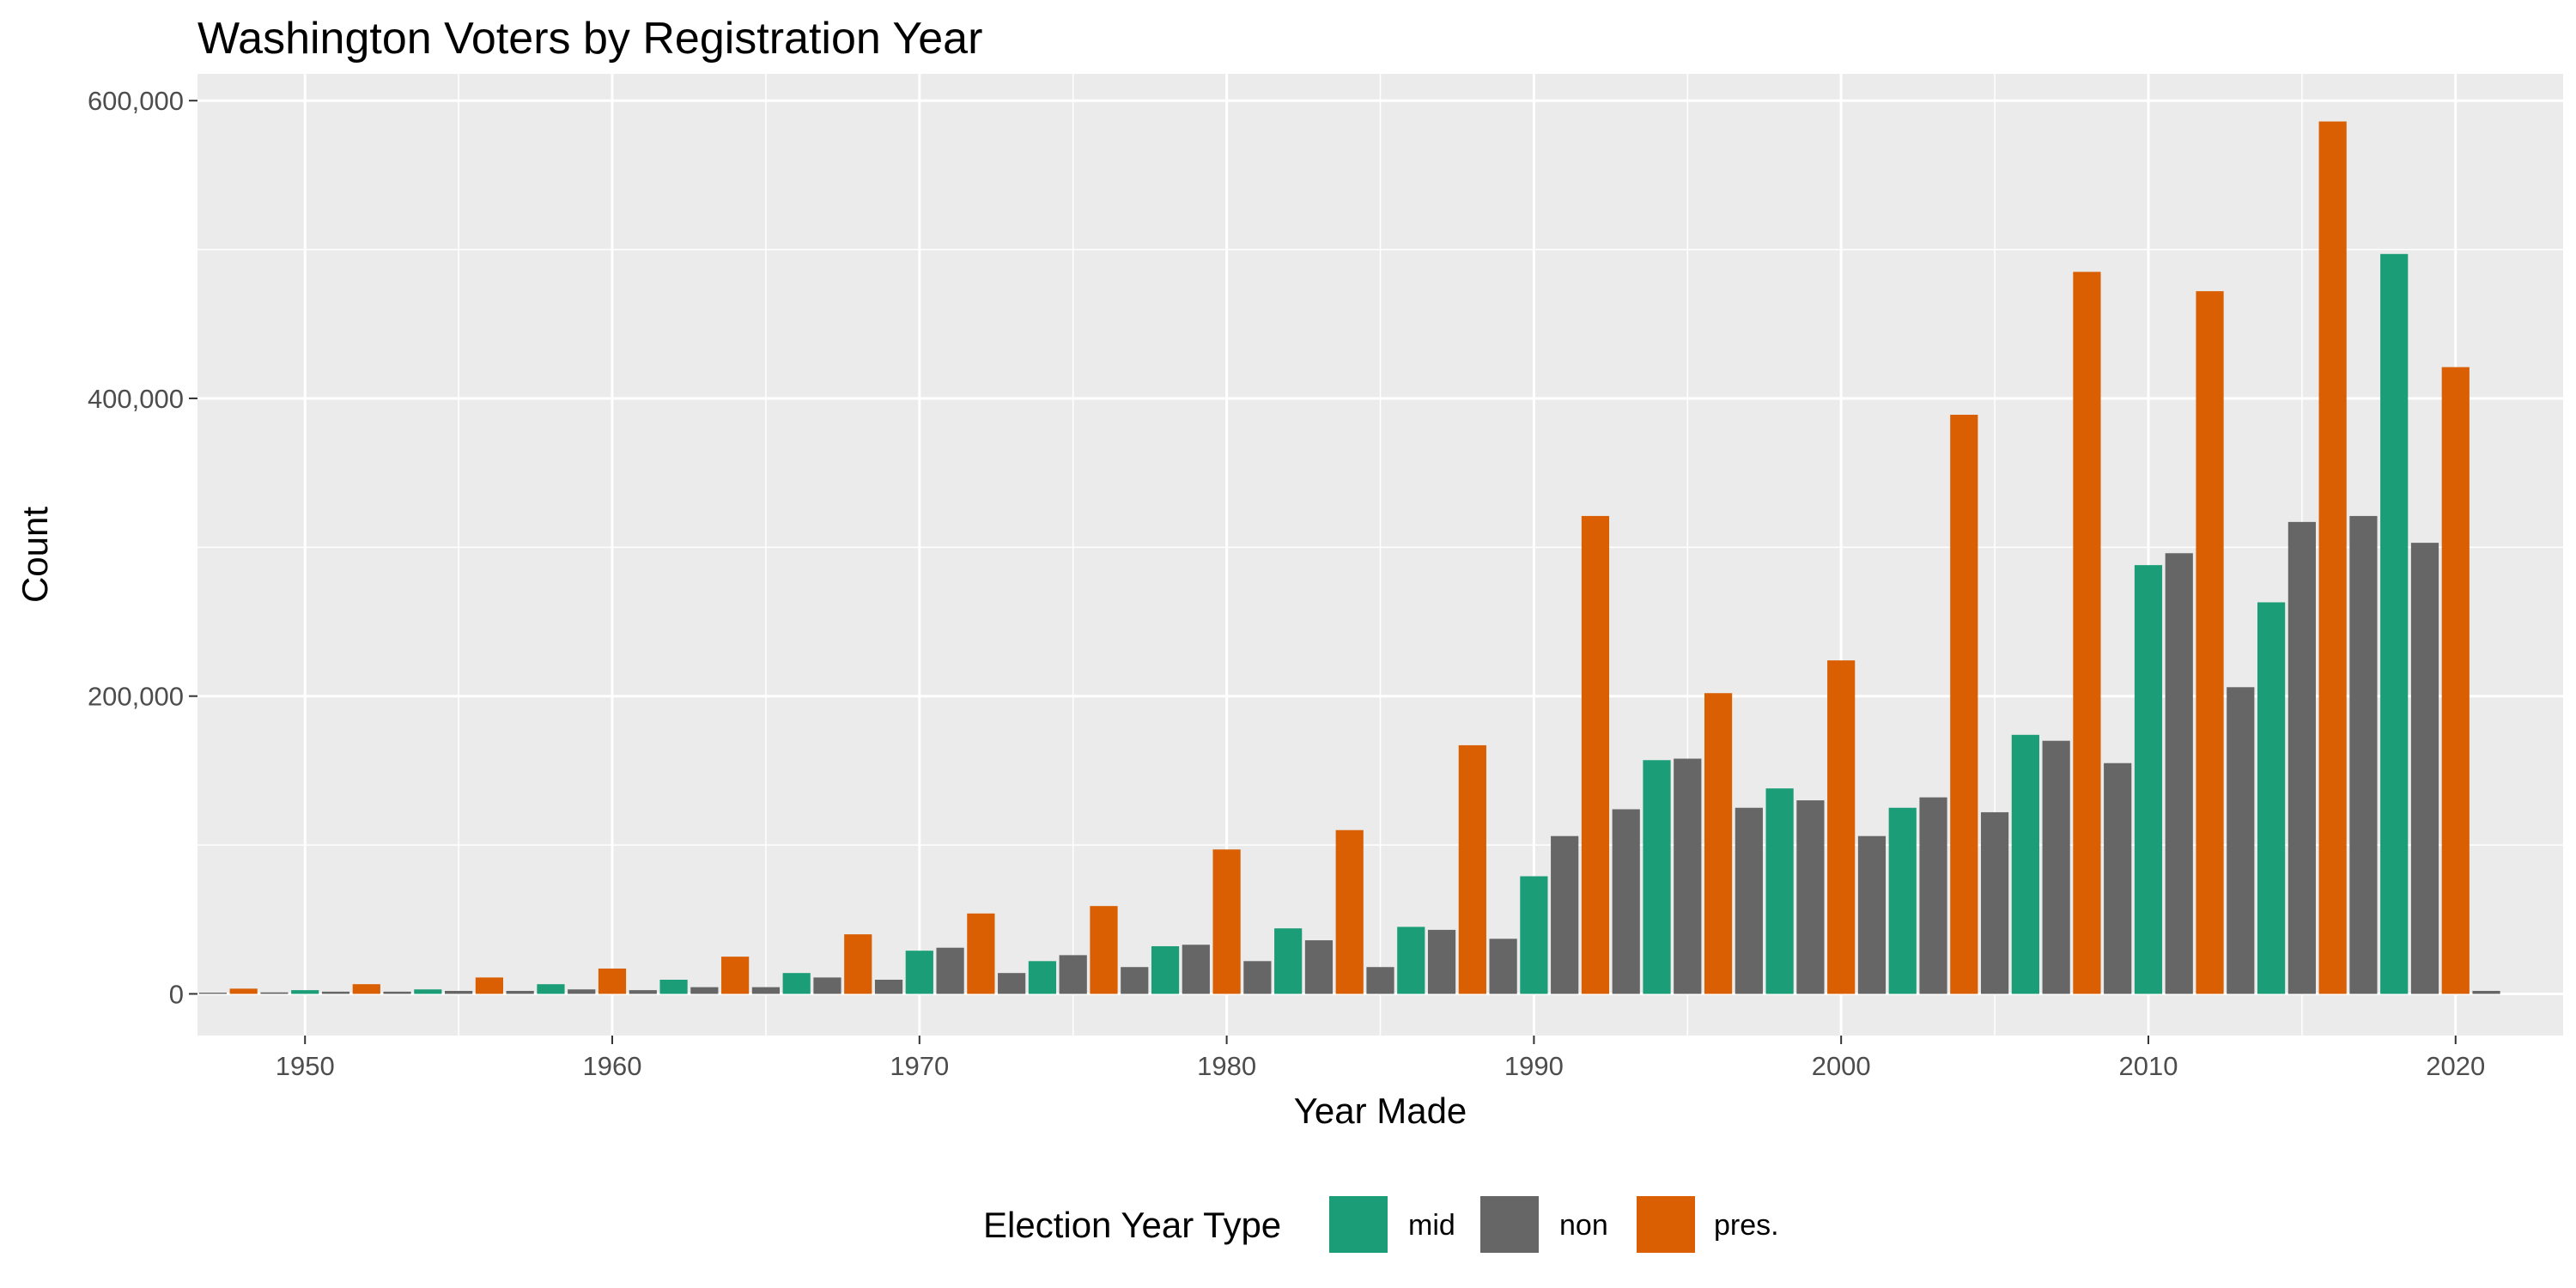  What do you see at coordinates (980, 954) in the screenshot?
I see `bar-1972` at bounding box center [980, 954].